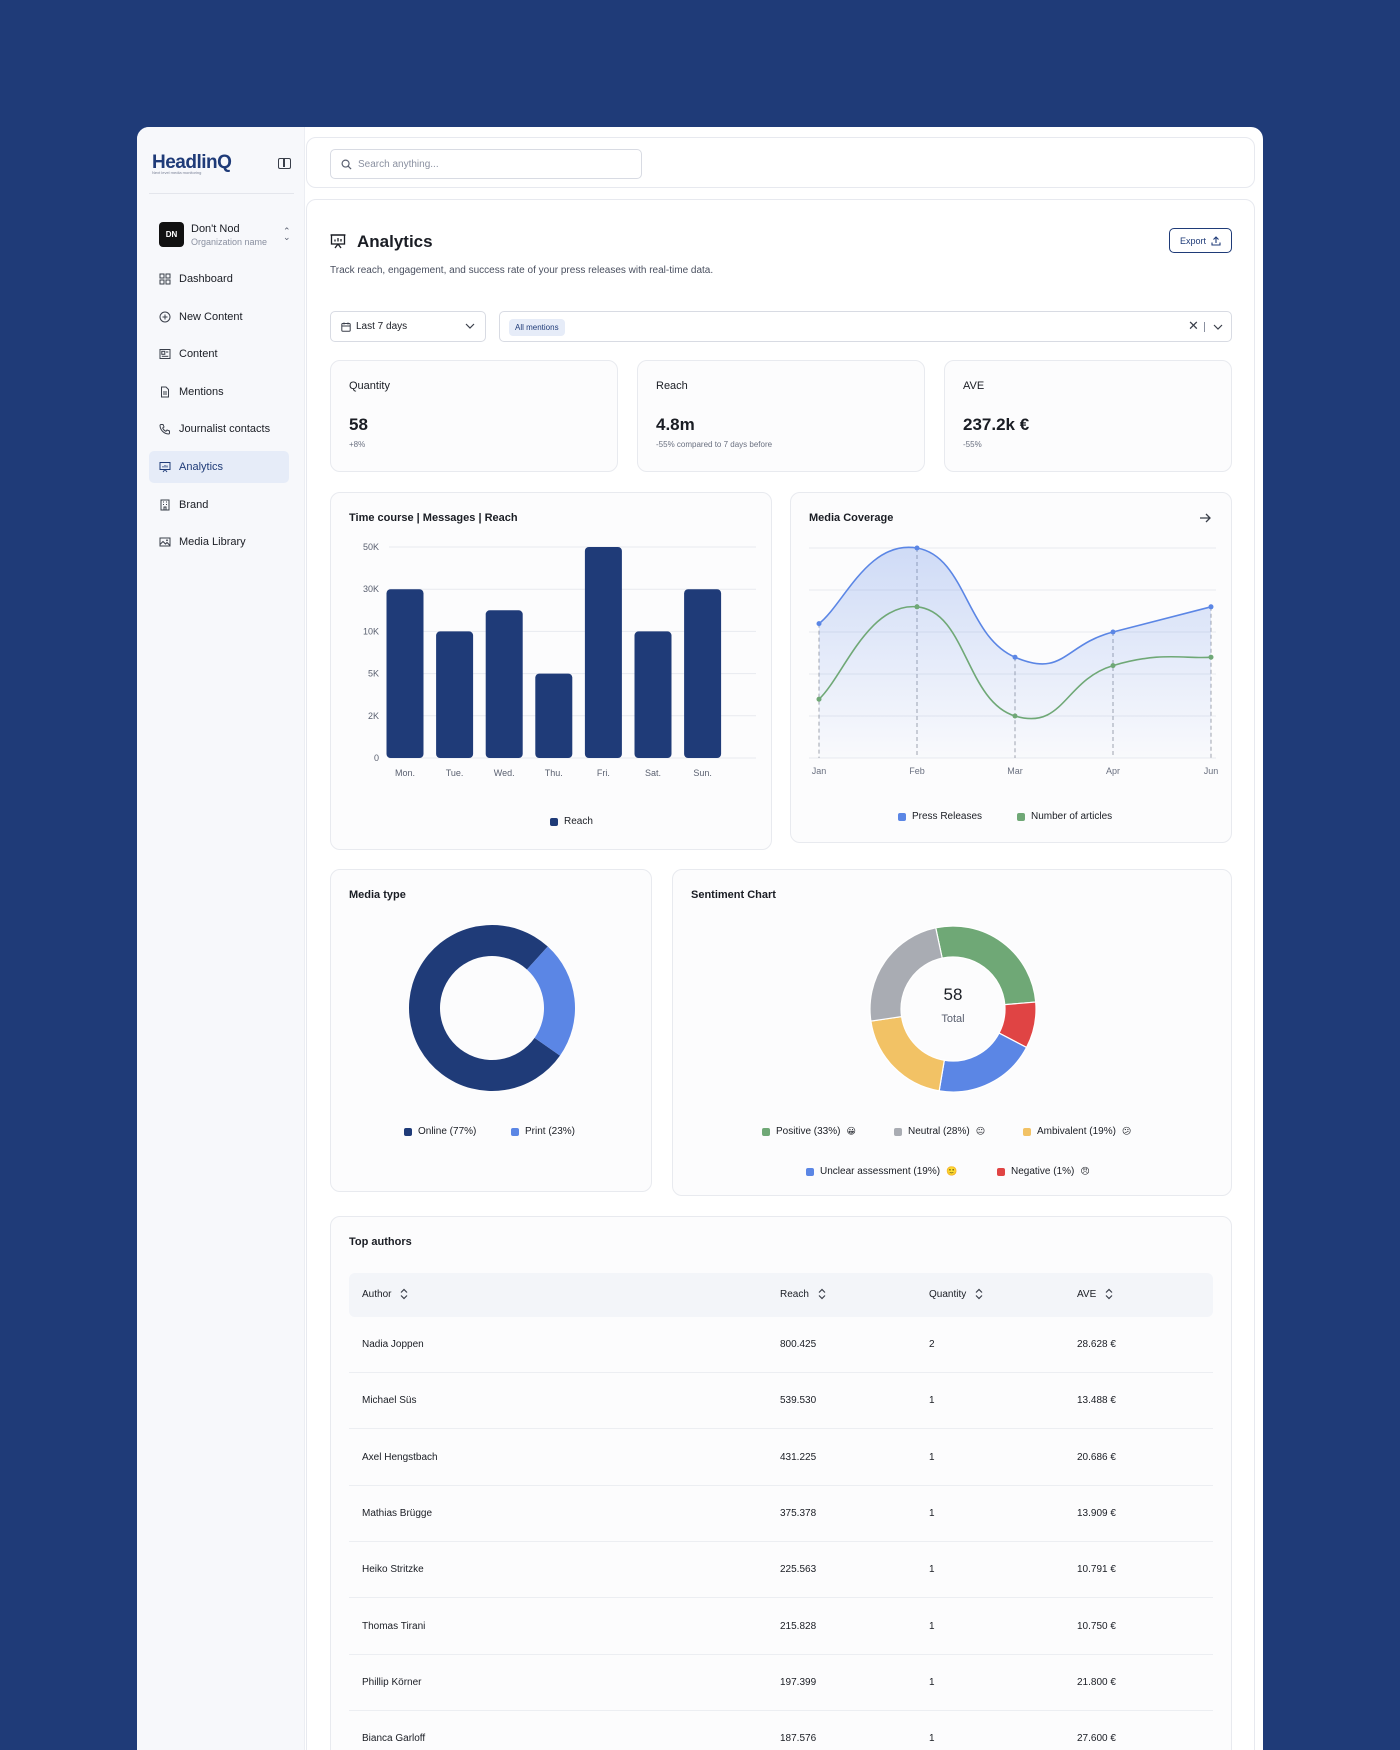 This screenshot has height=1750, width=1400. What do you see at coordinates (798, 1401) in the screenshot?
I see `cell-reach: 539.530` at bounding box center [798, 1401].